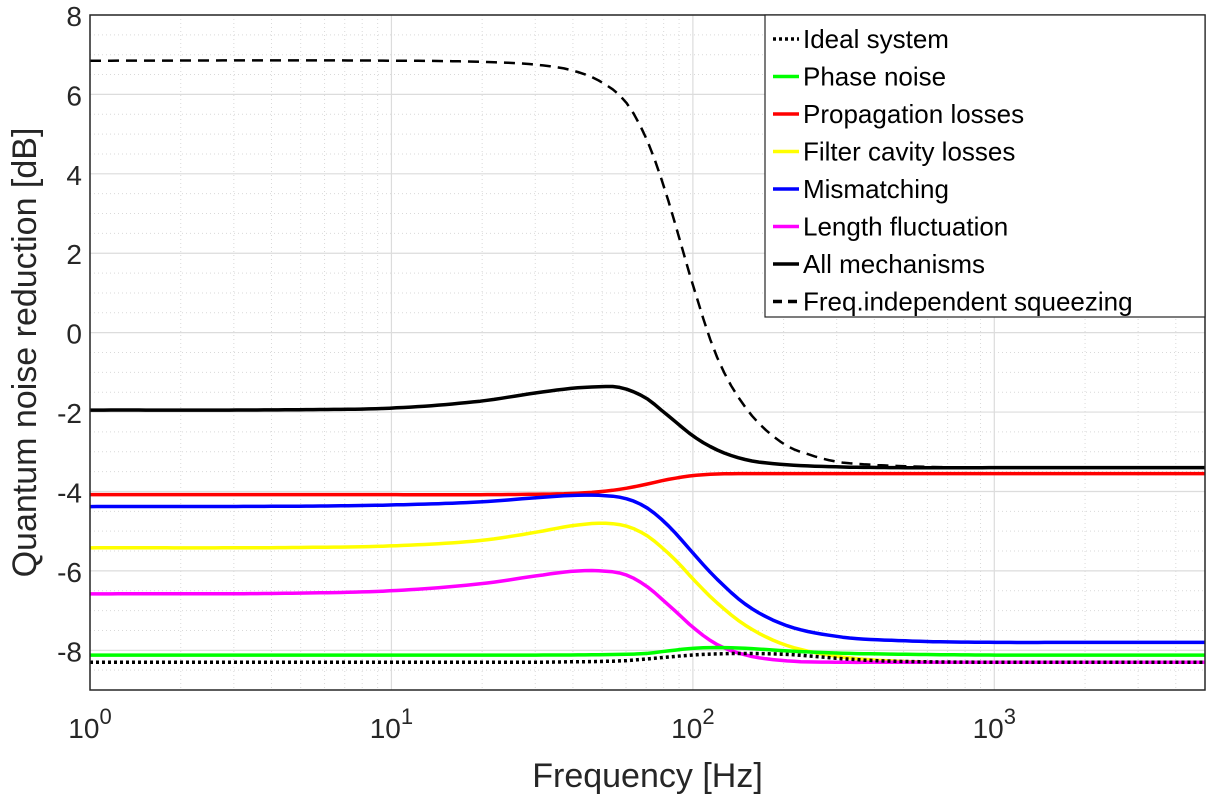 This screenshot has width=1214, height=800. I want to click on legend-label-freq-independent-squeezing: Freq.independent squeezing, so click(968, 302).